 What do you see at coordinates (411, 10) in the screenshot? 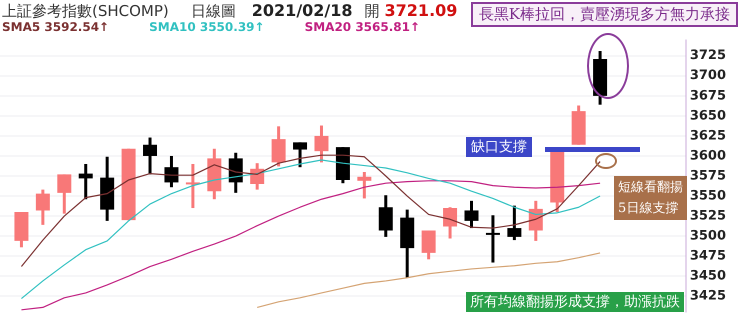
I see `text: 開 3721.09` at bounding box center [411, 10].